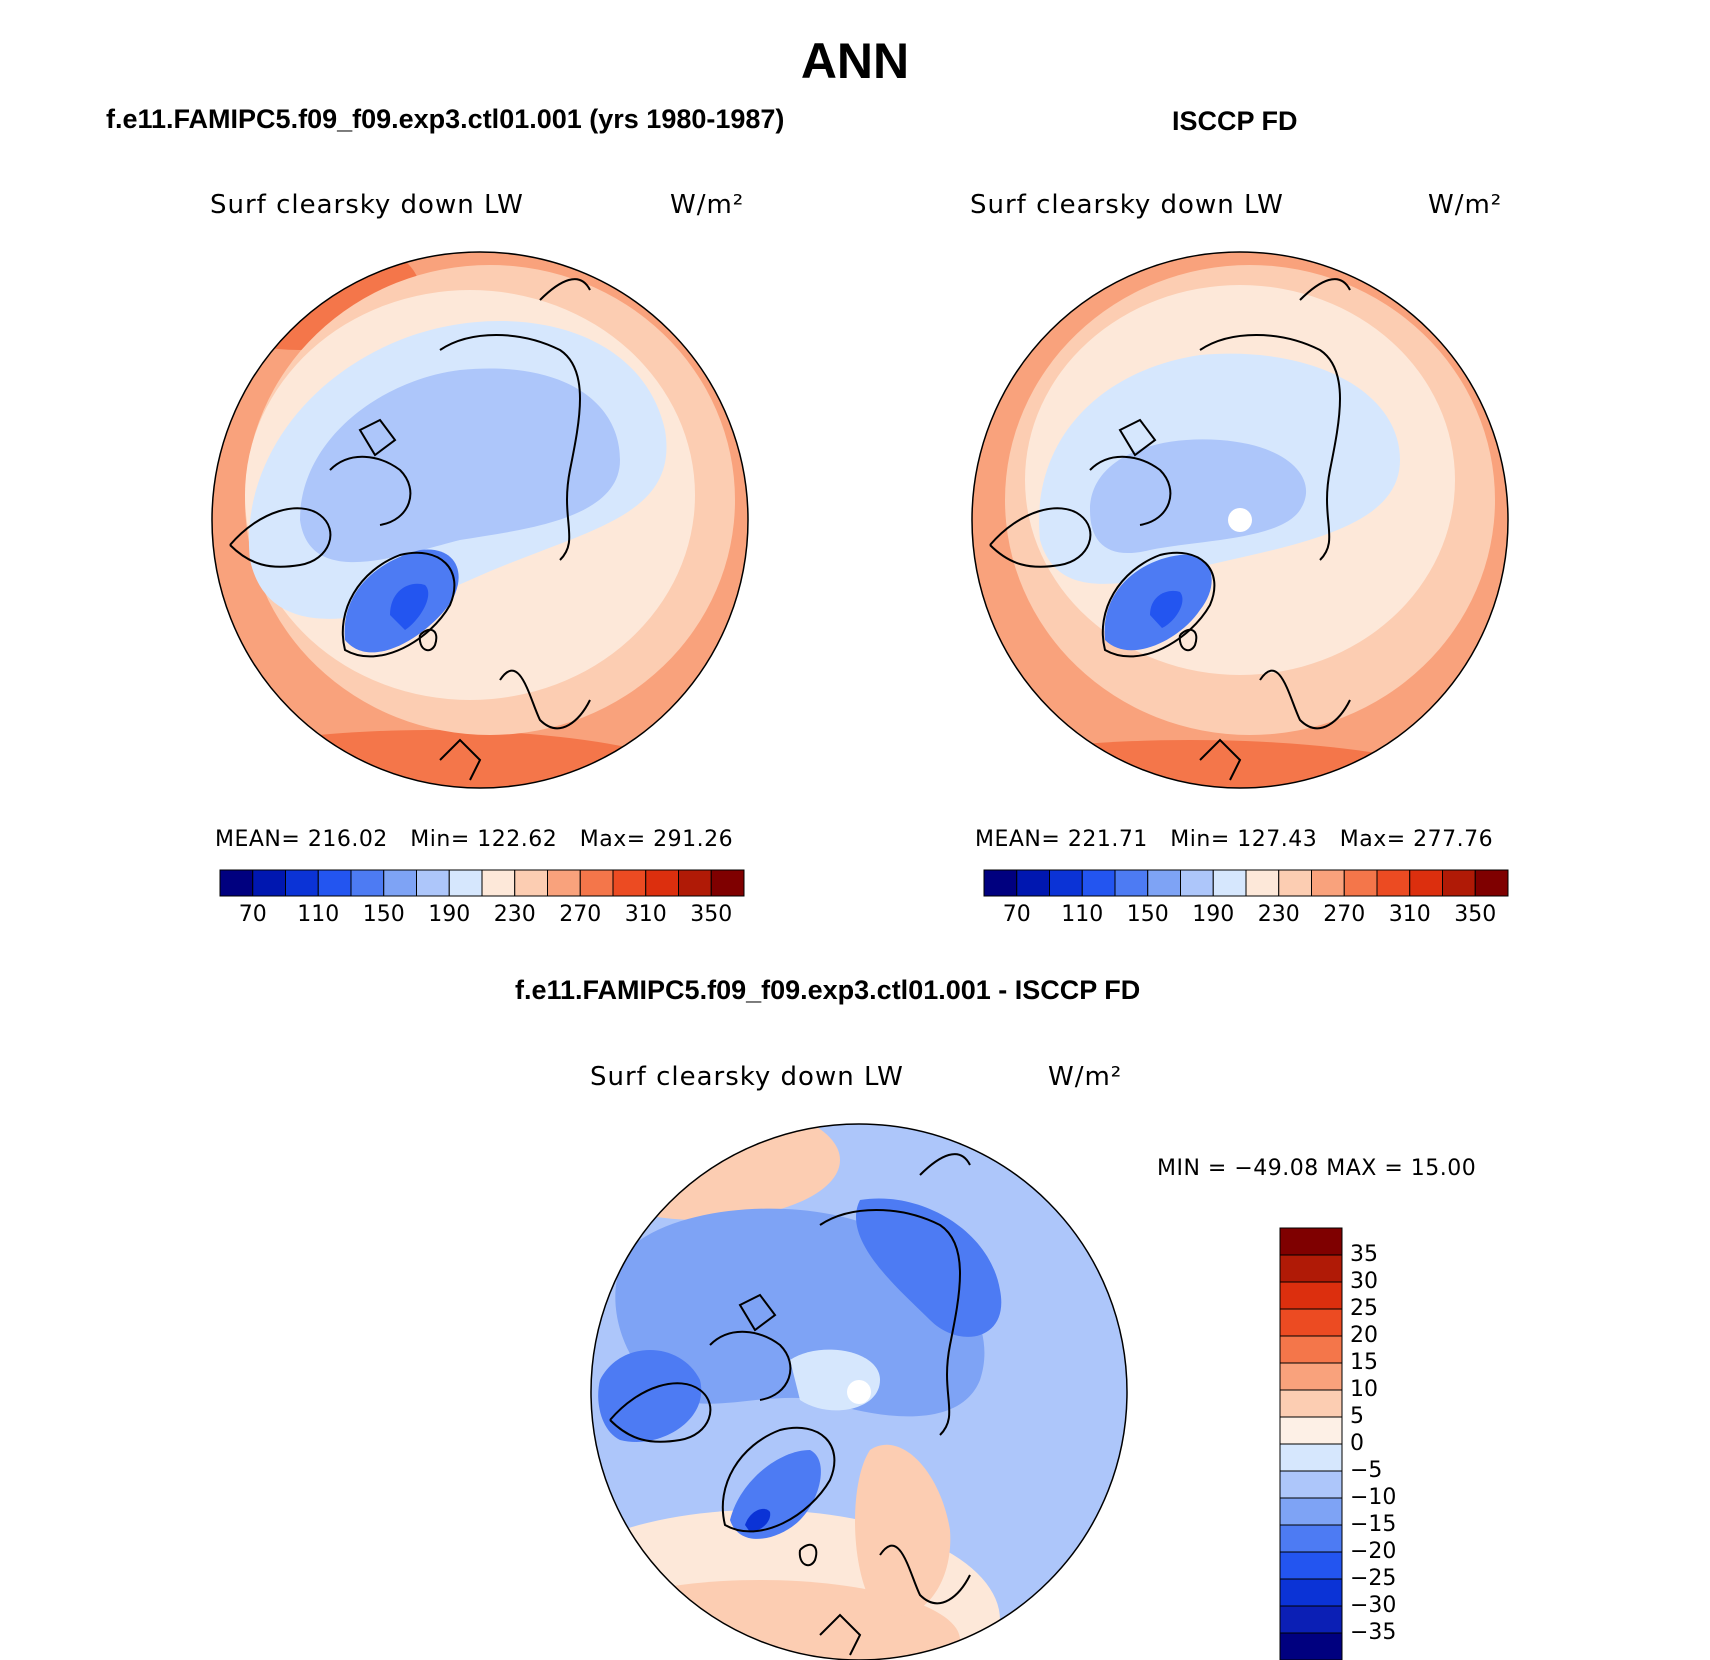  What do you see at coordinates (1409, 914) in the screenshot?
I see `panel2-colorbar-tick-label: 310` at bounding box center [1409, 914].